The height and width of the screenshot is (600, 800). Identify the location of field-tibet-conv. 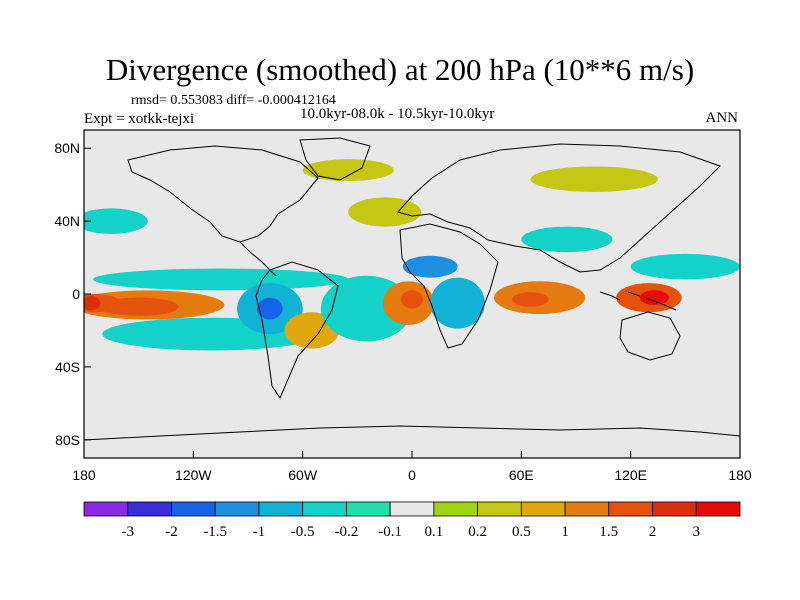
(567, 239).